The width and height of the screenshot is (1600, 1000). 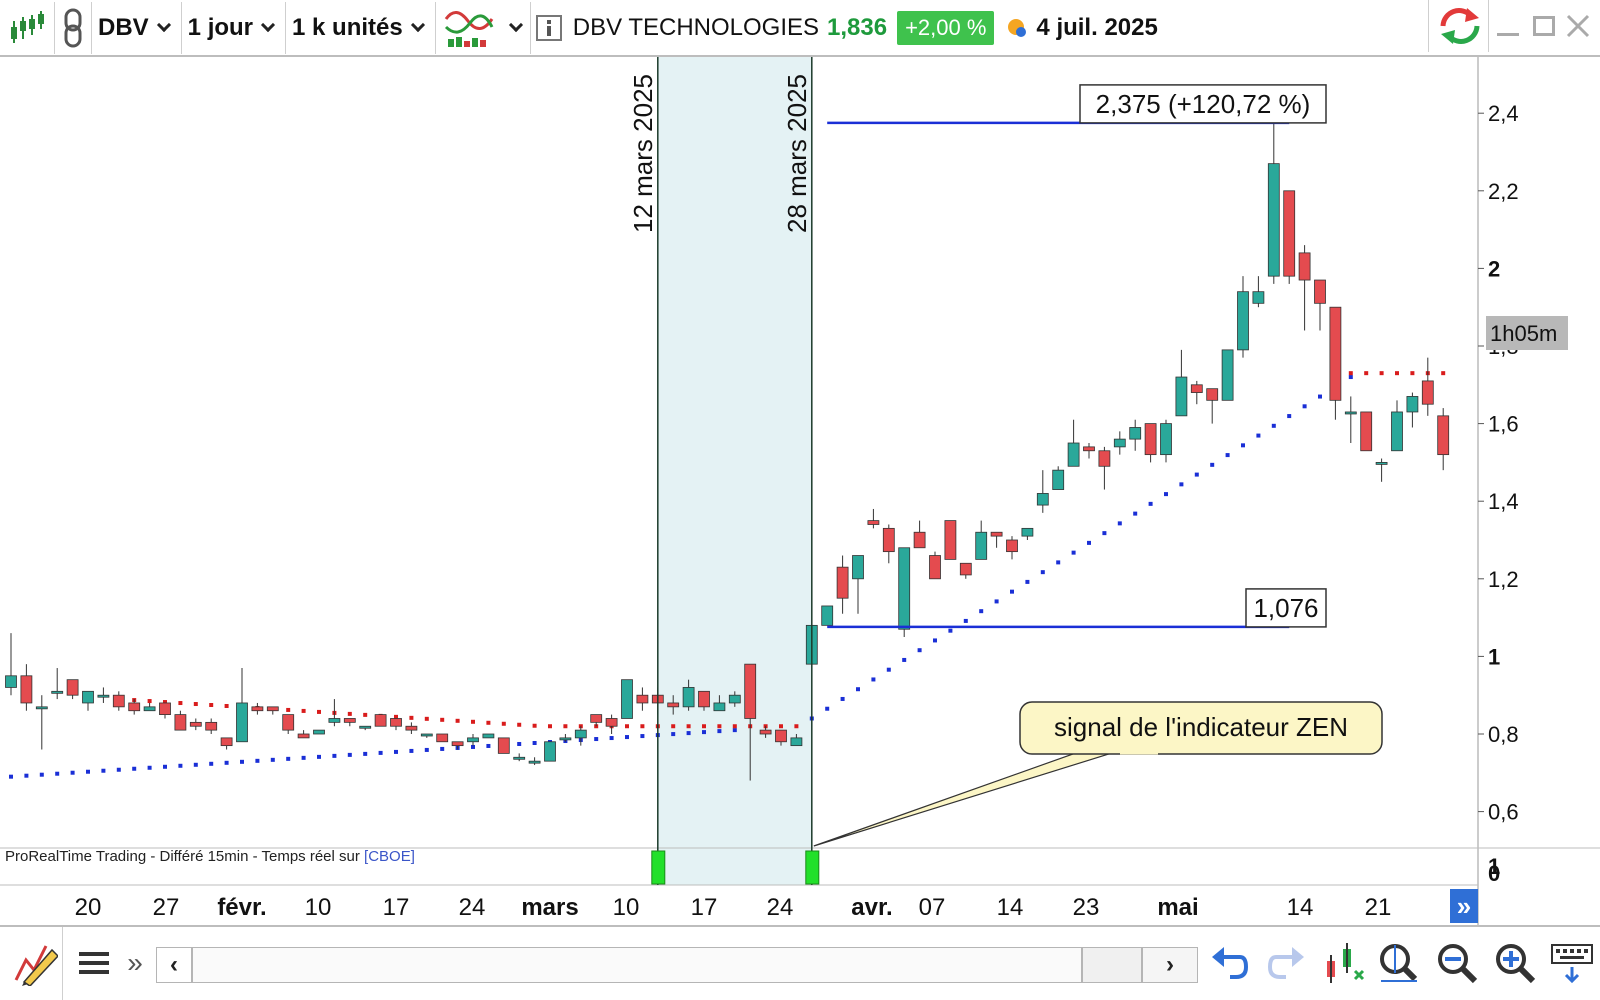 I want to click on candlestick-chart-icon, so click(x=27, y=28).